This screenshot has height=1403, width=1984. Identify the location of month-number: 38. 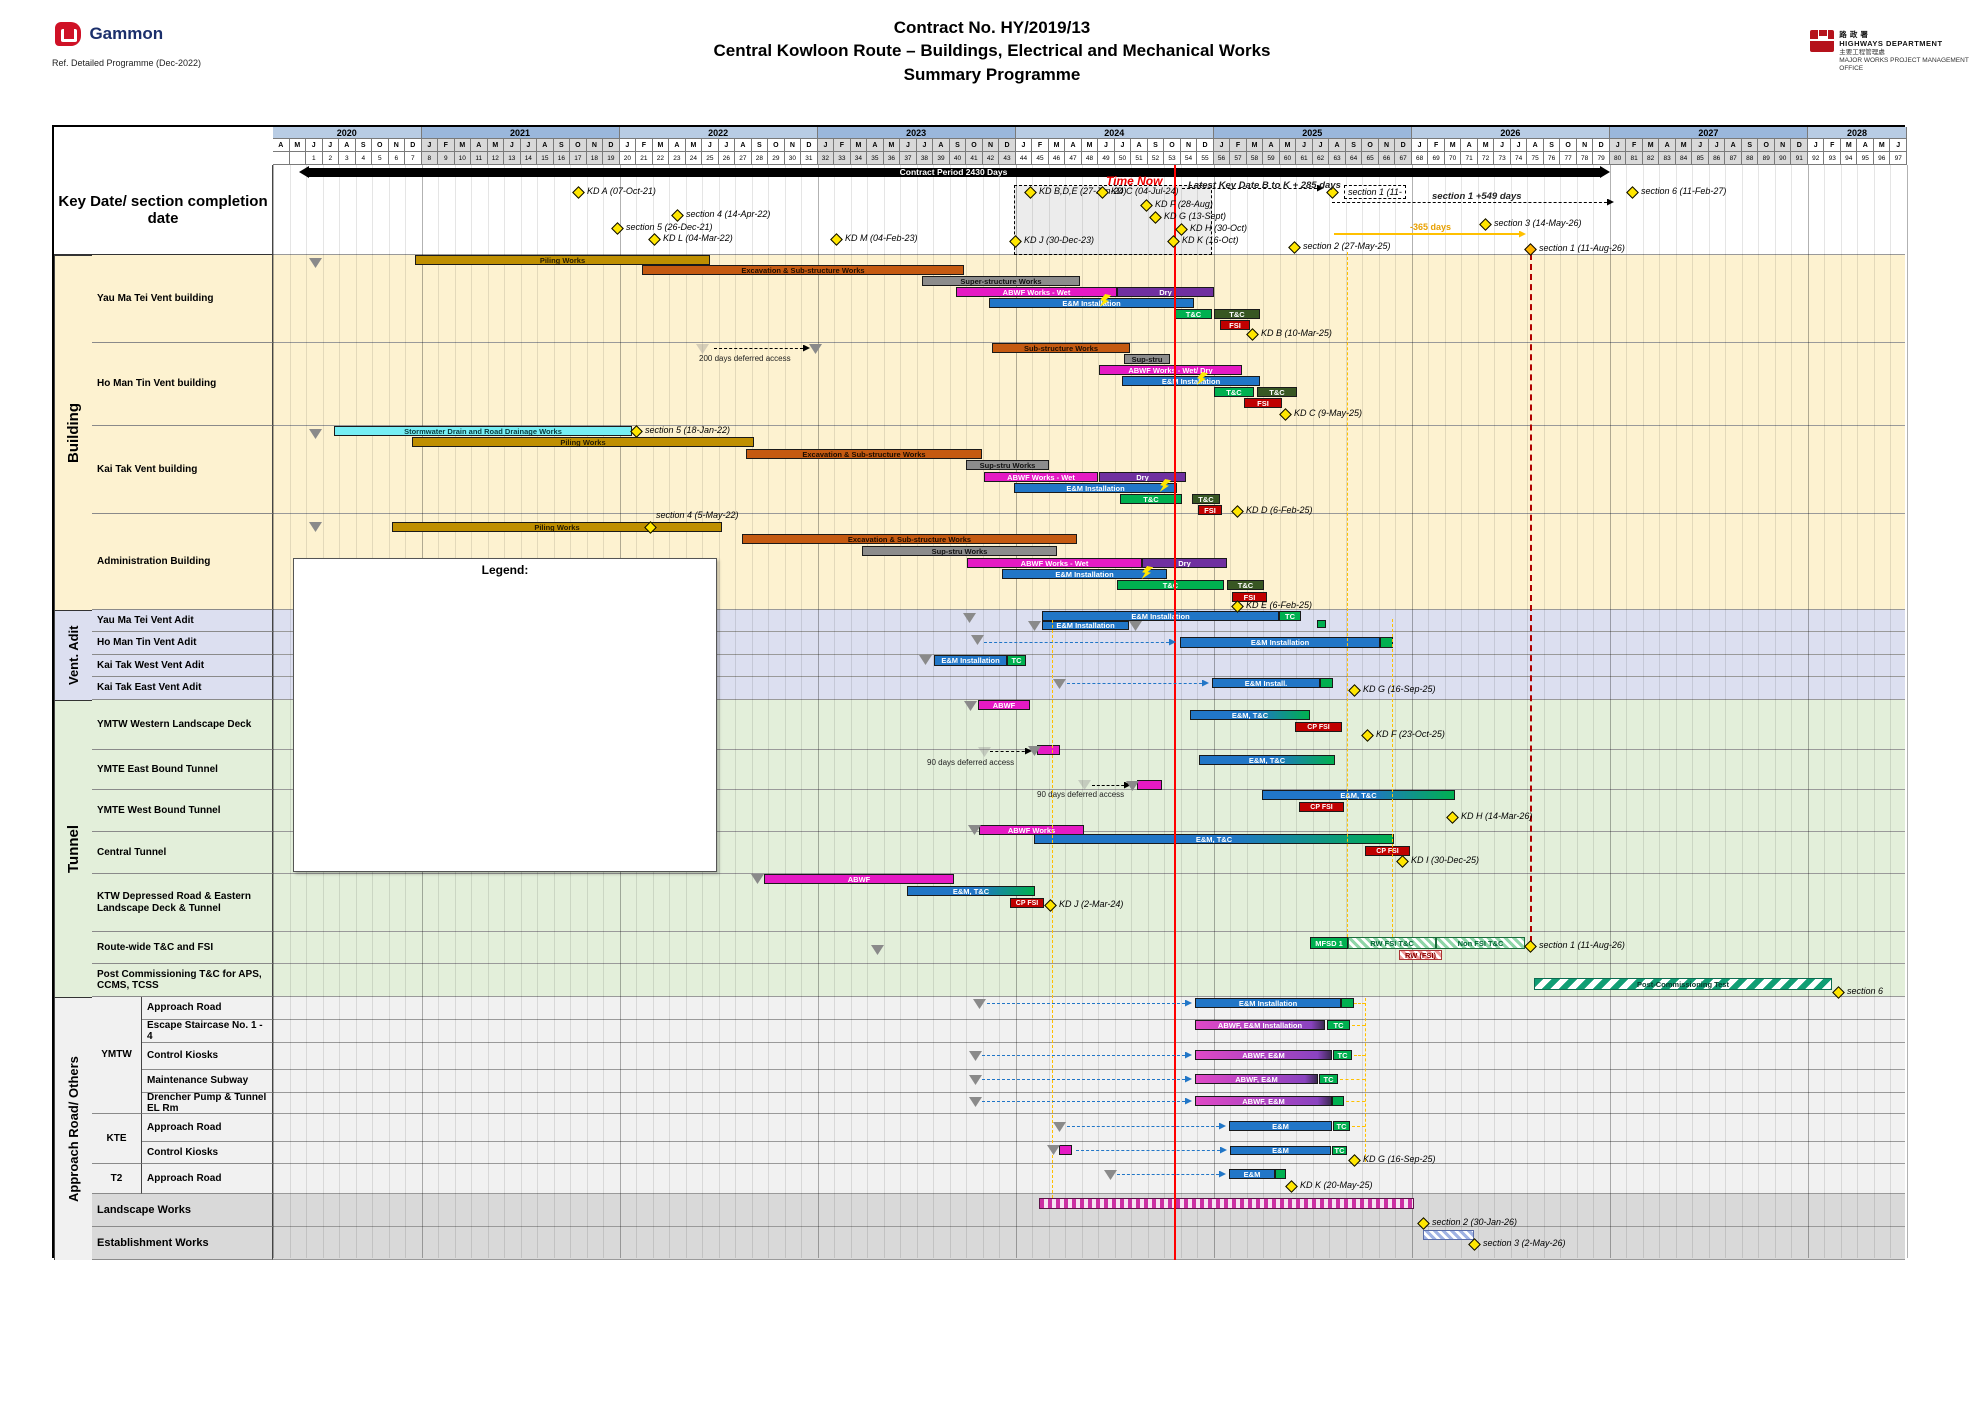
(925, 158).